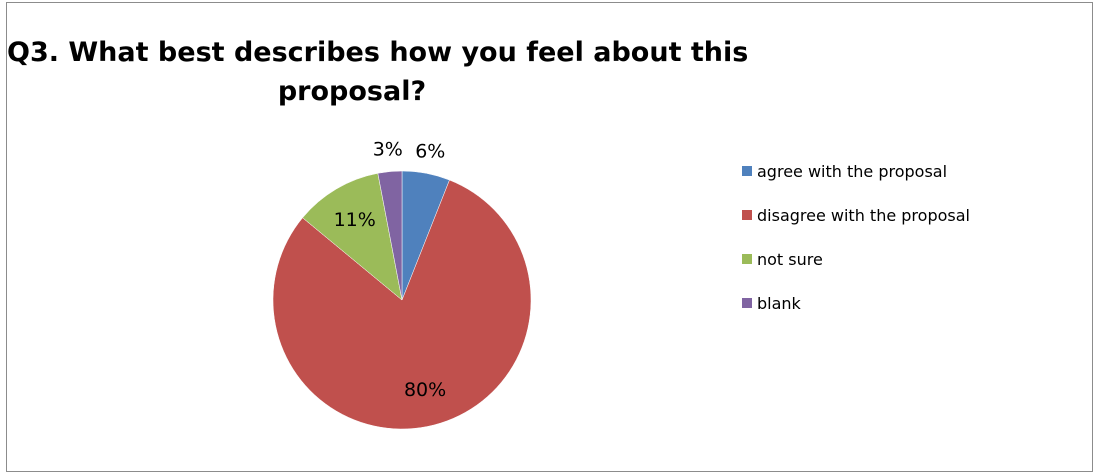 The width and height of the screenshot is (1098, 475). Describe the element at coordinates (352, 236) in the screenshot. I see `pie-slice-not-sure` at that location.